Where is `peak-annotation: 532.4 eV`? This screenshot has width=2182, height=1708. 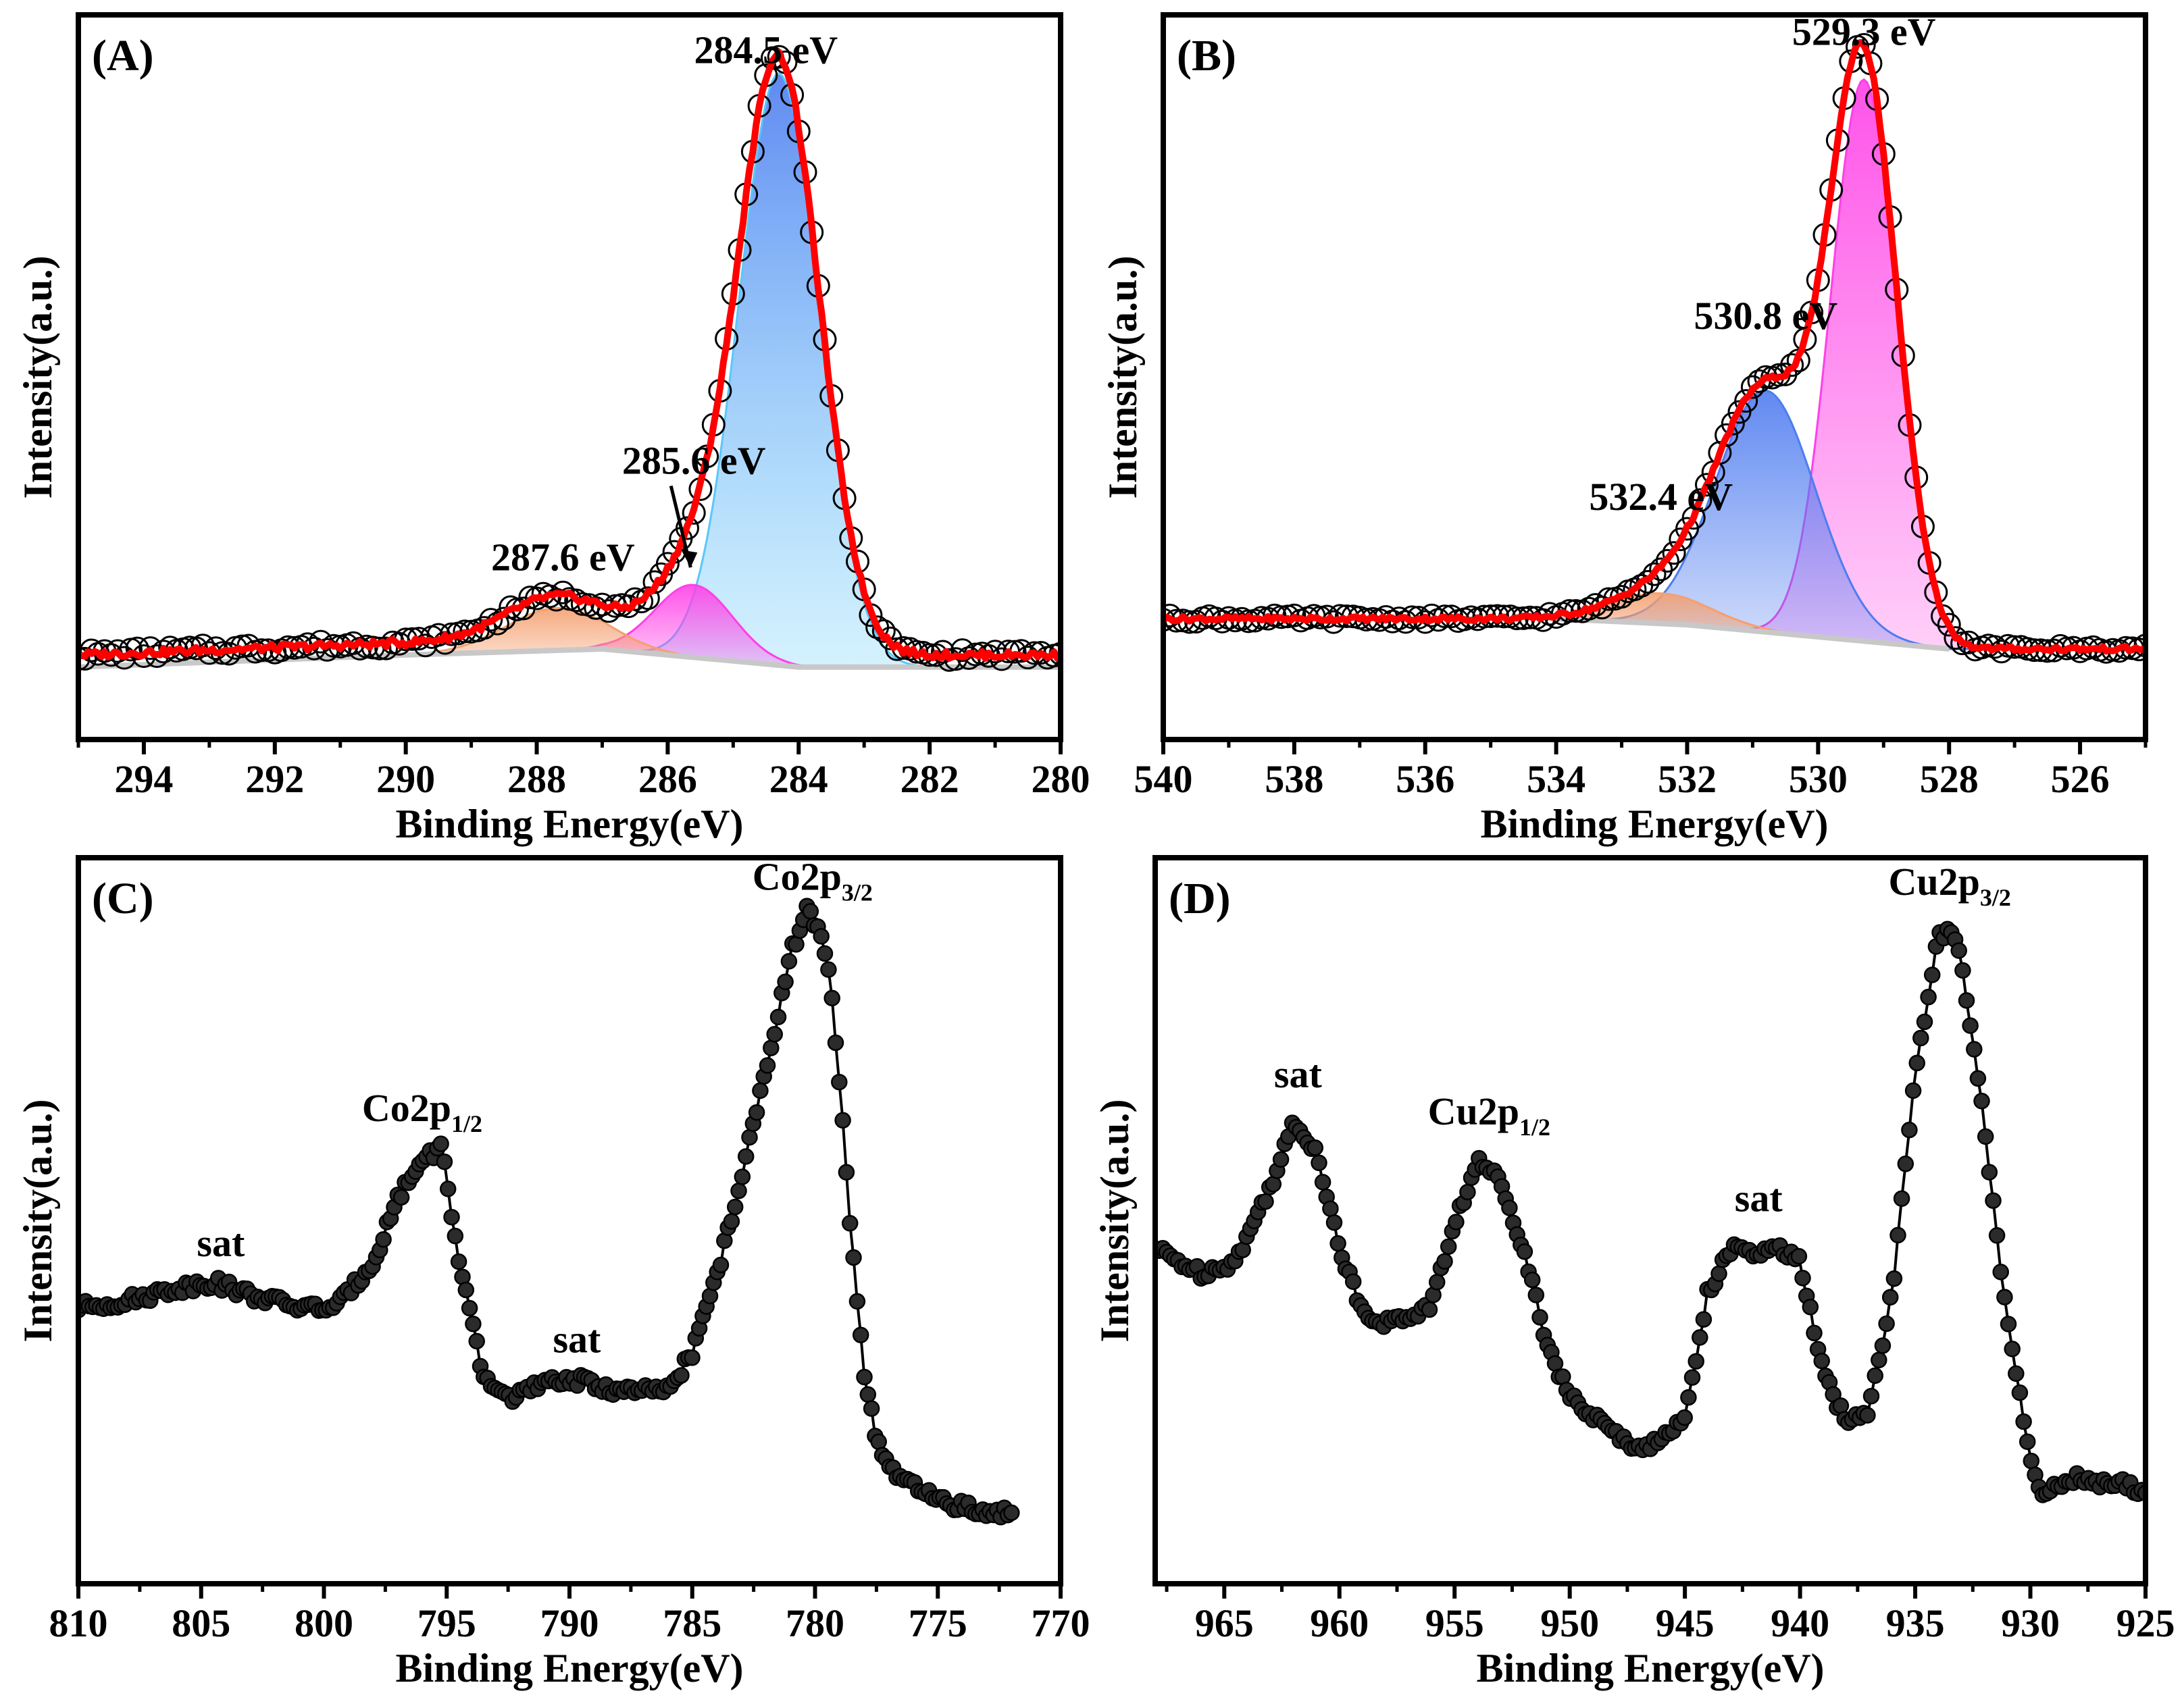 peak-annotation: 532.4 eV is located at coordinates (1661, 497).